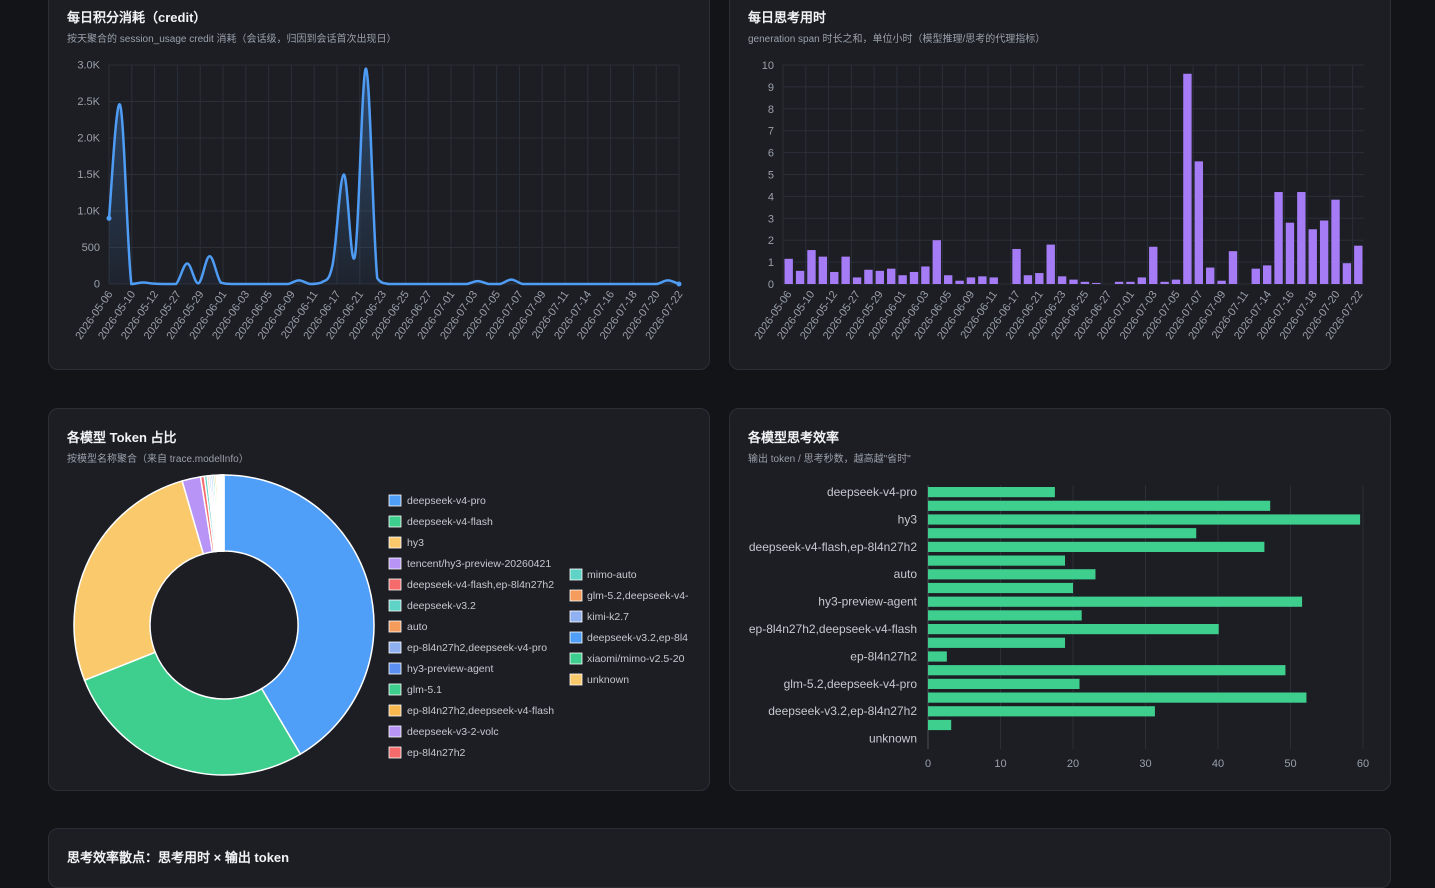 This screenshot has height=888, width=1435. I want to click on legend-label: glm-5.1, so click(424, 690).